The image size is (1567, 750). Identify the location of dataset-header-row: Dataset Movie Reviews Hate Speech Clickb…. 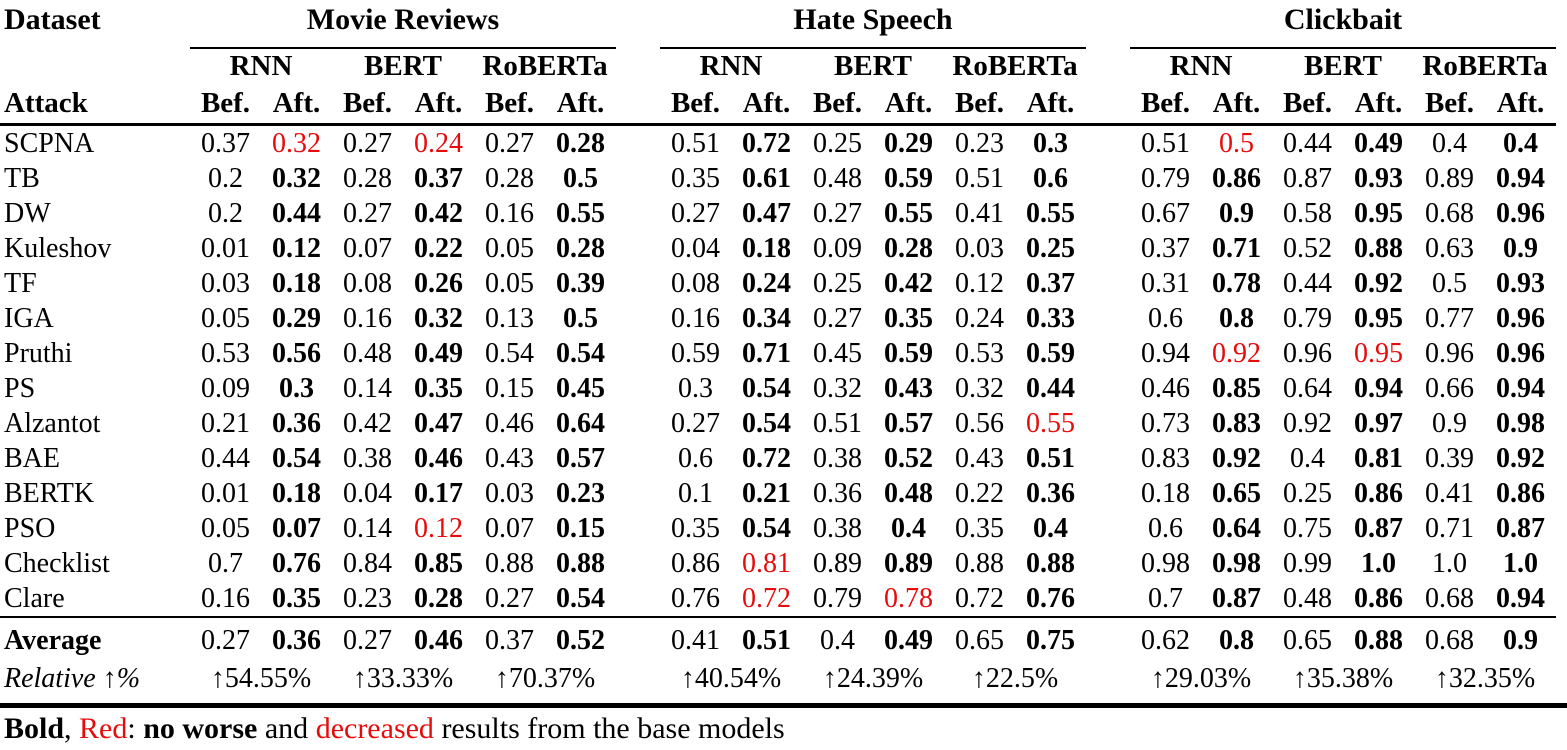
(778, 25).